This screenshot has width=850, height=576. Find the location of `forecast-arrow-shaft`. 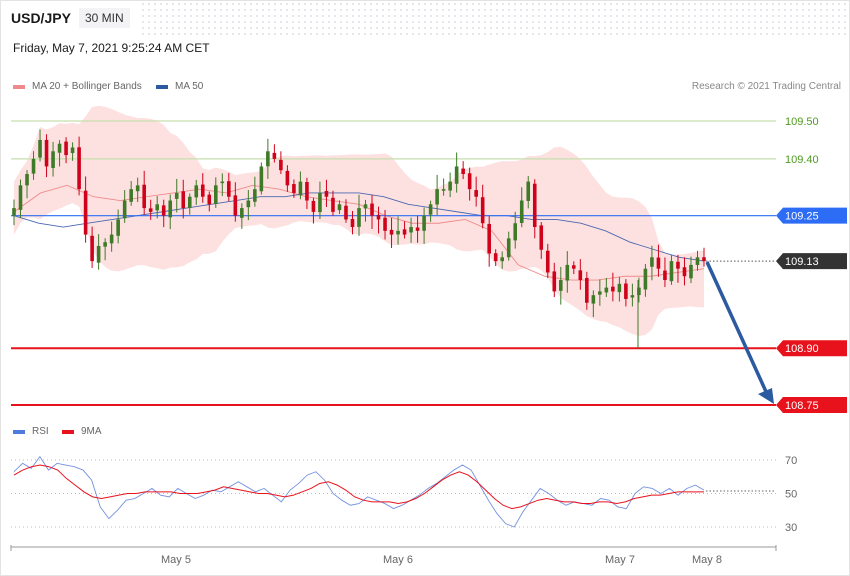

forecast-arrow-shaft is located at coordinates (737, 329).